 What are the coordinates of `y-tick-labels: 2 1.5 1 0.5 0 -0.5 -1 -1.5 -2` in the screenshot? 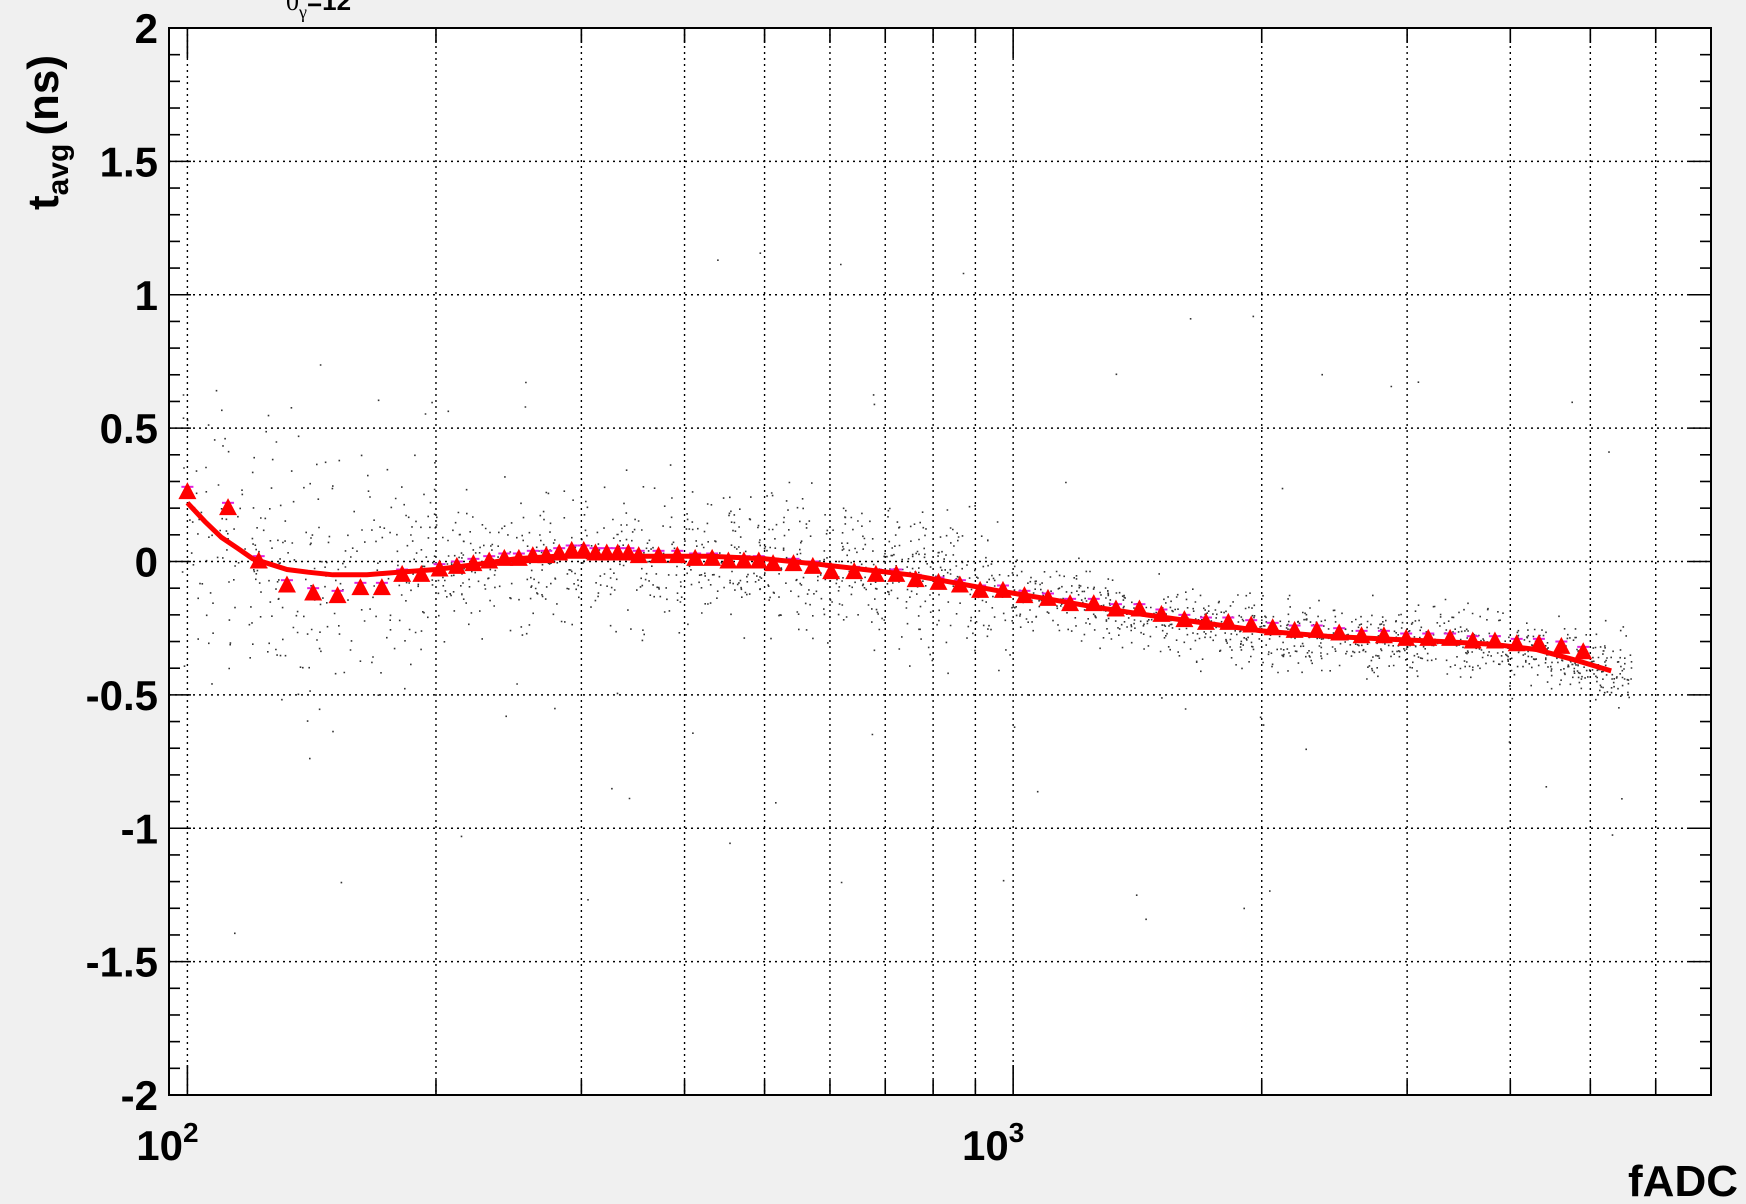 It's located at (122, 562).